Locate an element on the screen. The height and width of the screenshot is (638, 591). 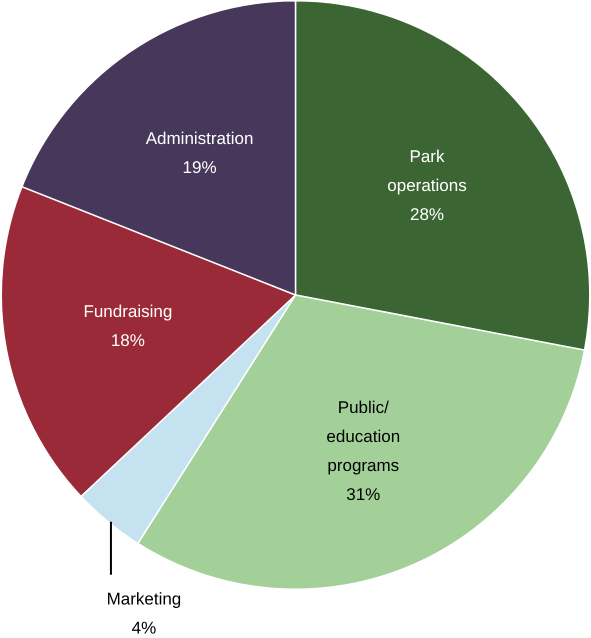
slice-label: Fundraising is located at coordinates (127, 312).